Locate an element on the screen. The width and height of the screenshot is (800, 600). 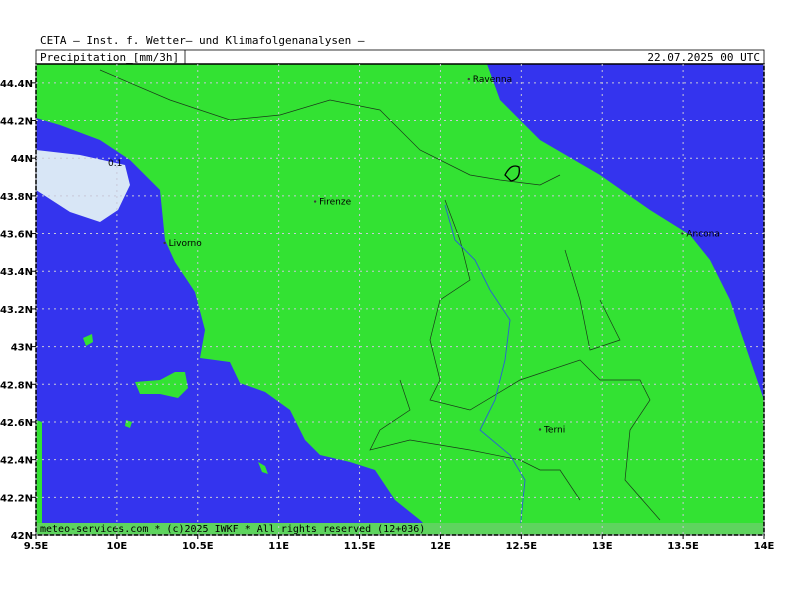
footer-band is located at coordinates (400, 529).